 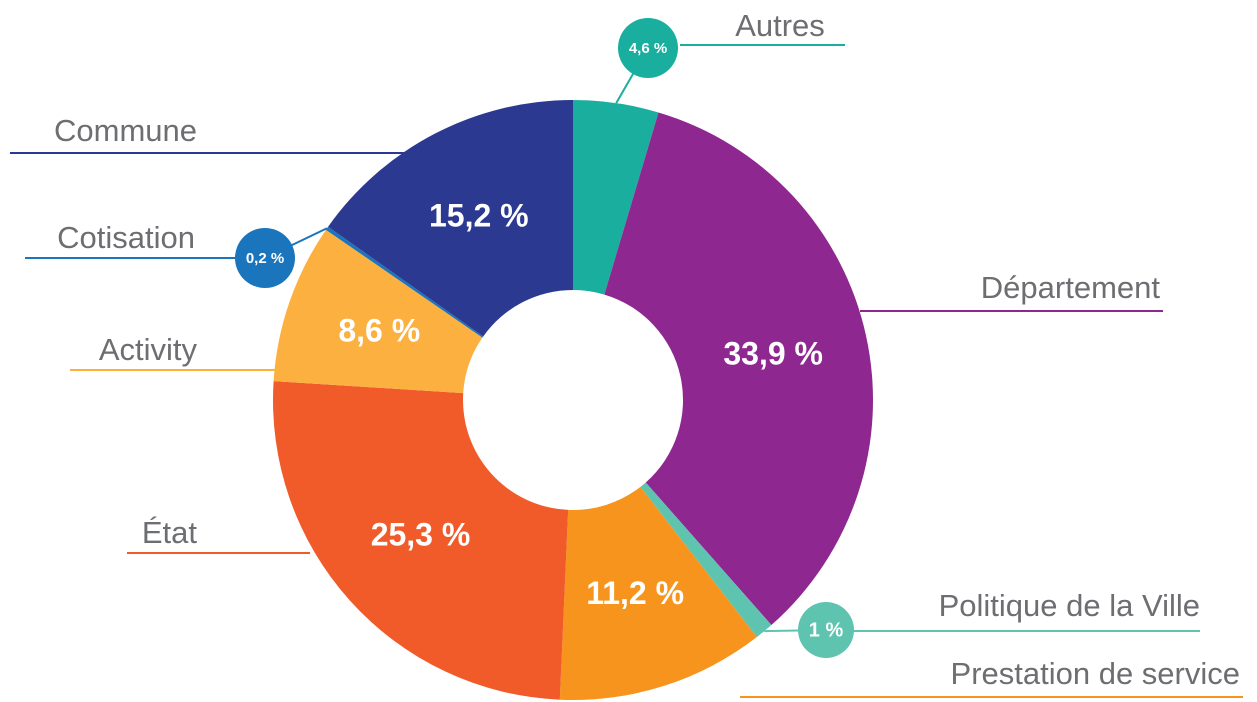 I want to click on value-label: 4,6 %, so click(x=648, y=48).